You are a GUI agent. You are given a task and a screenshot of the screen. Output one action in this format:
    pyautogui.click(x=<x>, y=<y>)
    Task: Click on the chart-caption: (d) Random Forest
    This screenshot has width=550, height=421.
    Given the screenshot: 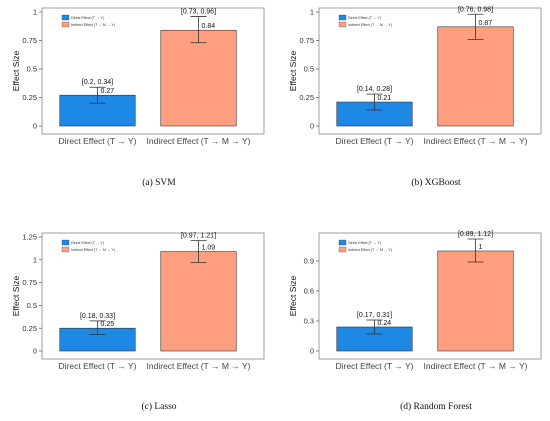 What is the action you would take?
    pyautogui.click(x=436, y=406)
    